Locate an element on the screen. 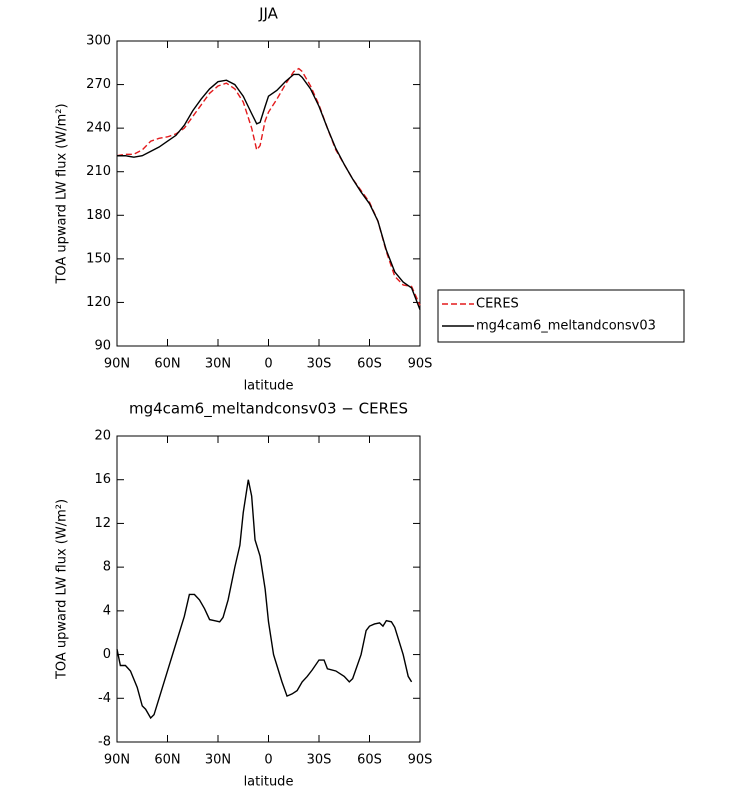 The width and height of the screenshot is (732, 796). y-tick-label: 180 is located at coordinates (98, 215).